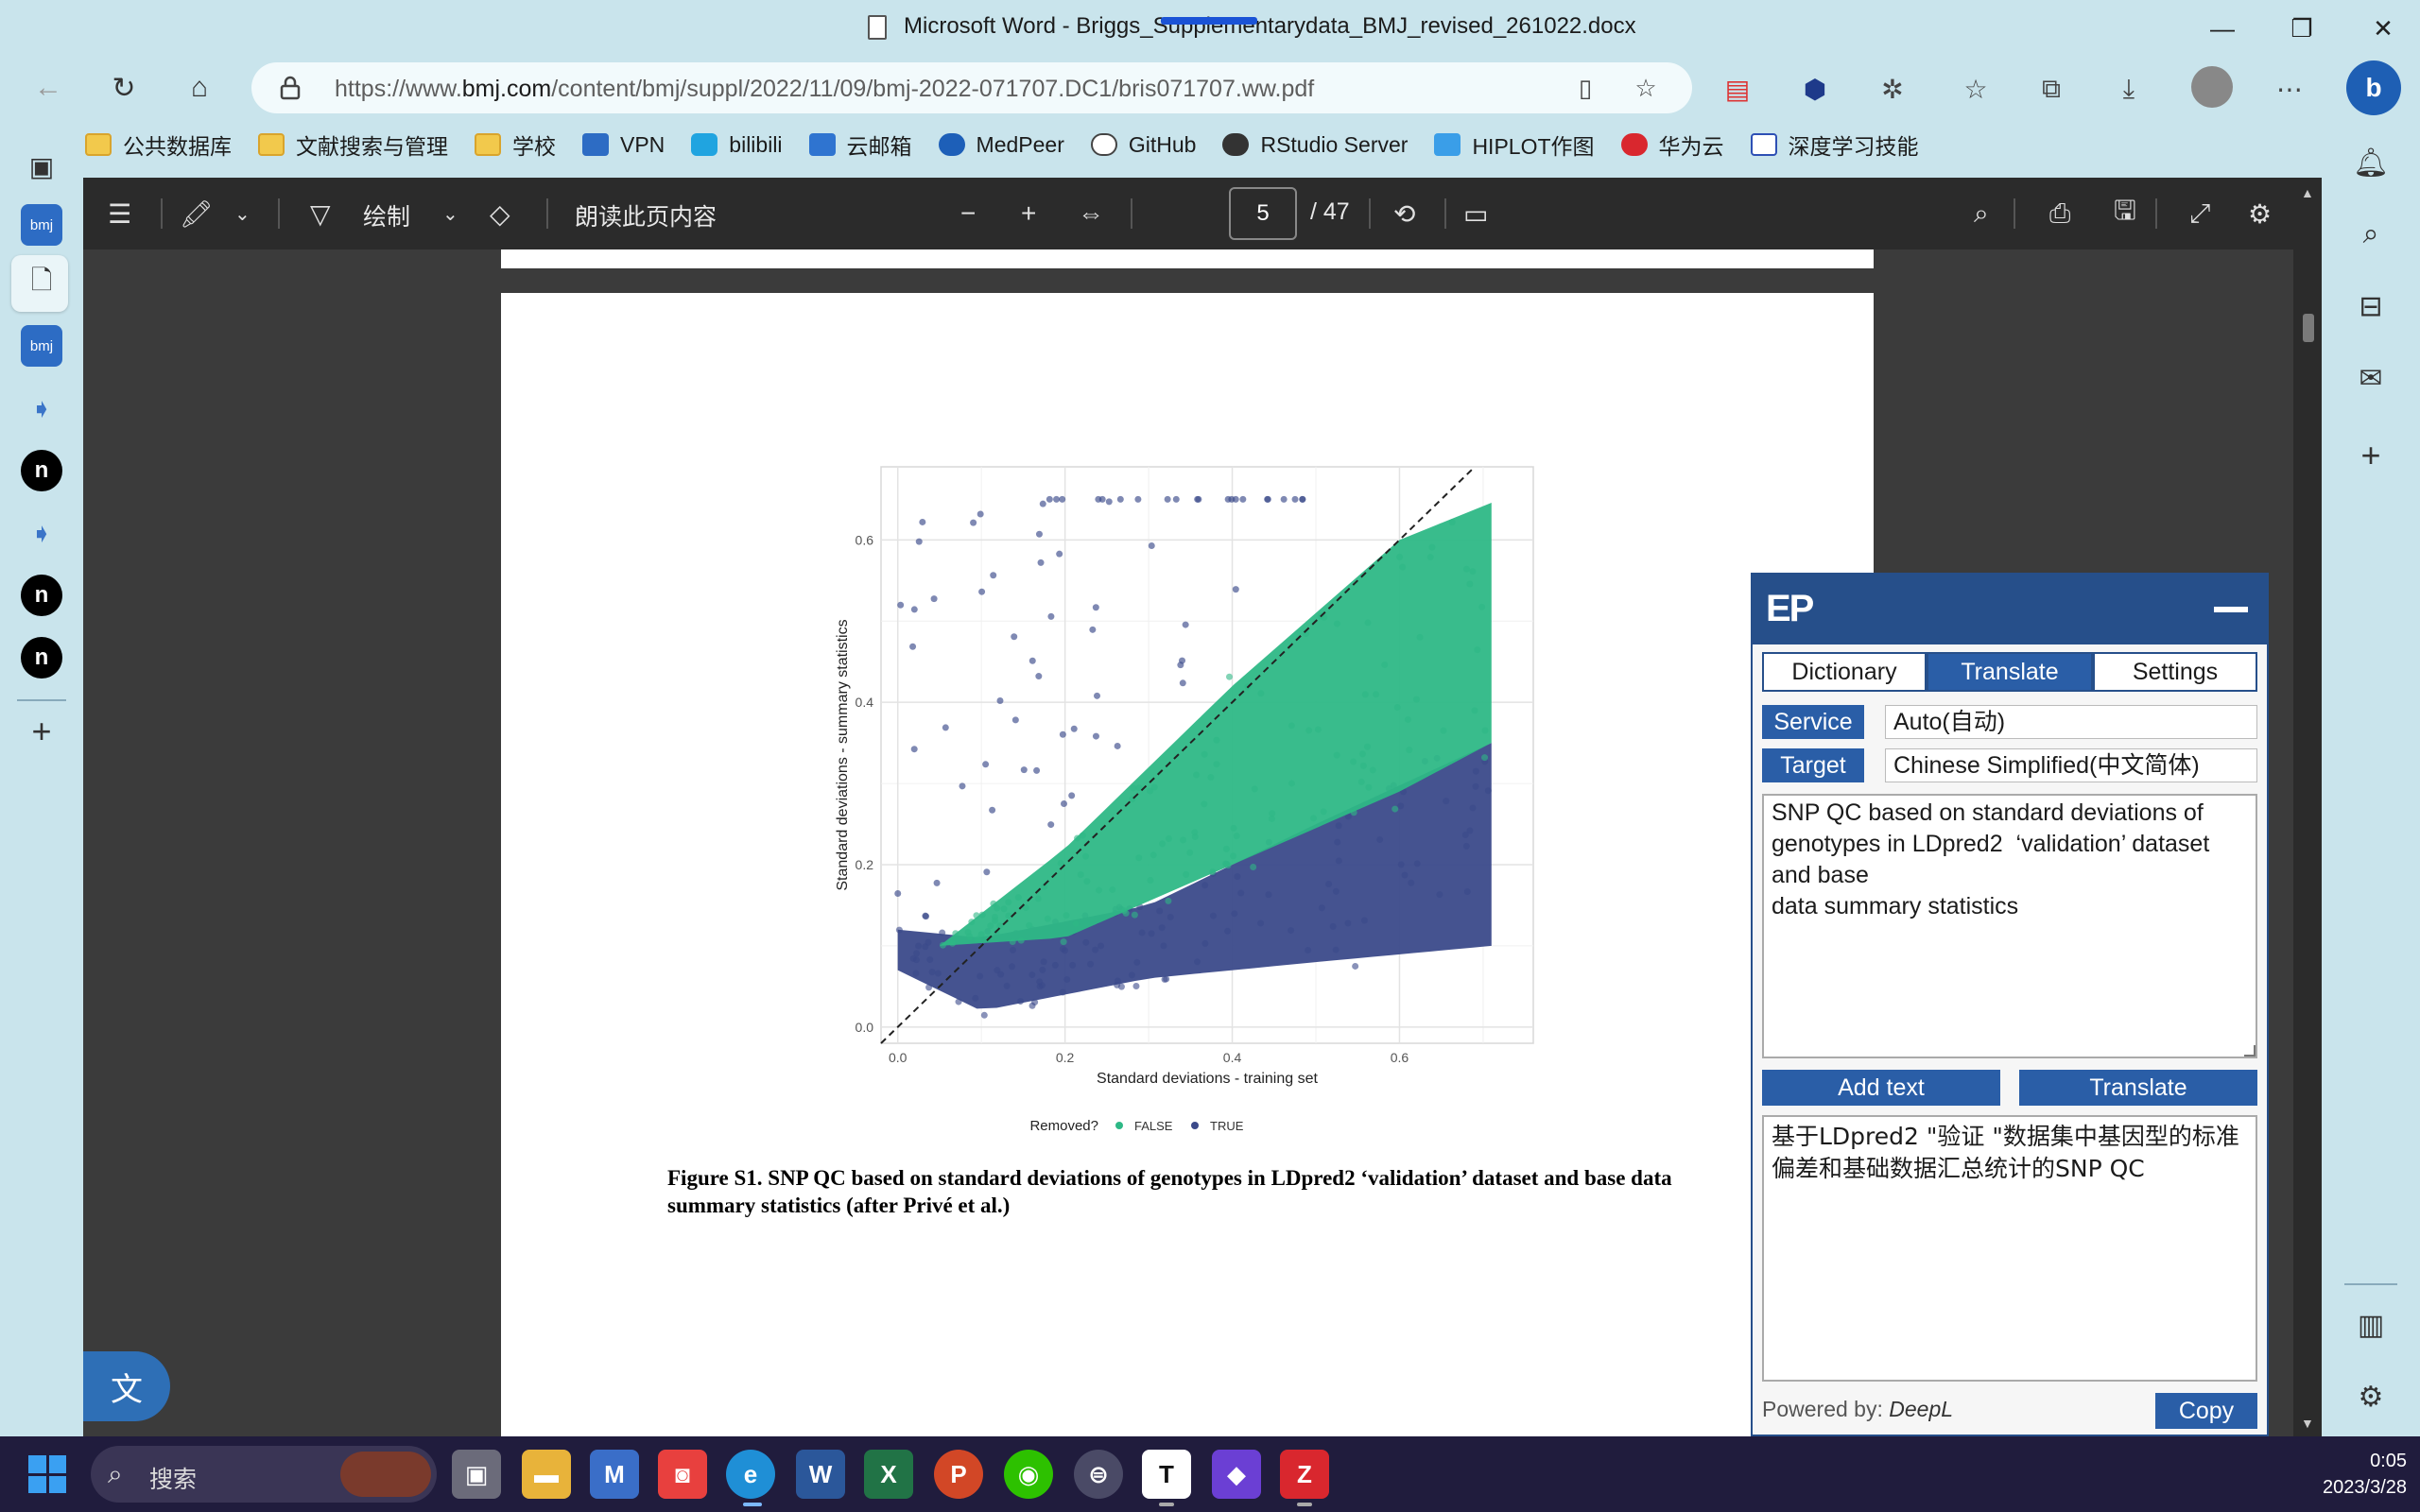 This screenshot has height=1512, width=2420. I want to click on vertical-scrollbar: ▲ ▼, so click(2307, 807).